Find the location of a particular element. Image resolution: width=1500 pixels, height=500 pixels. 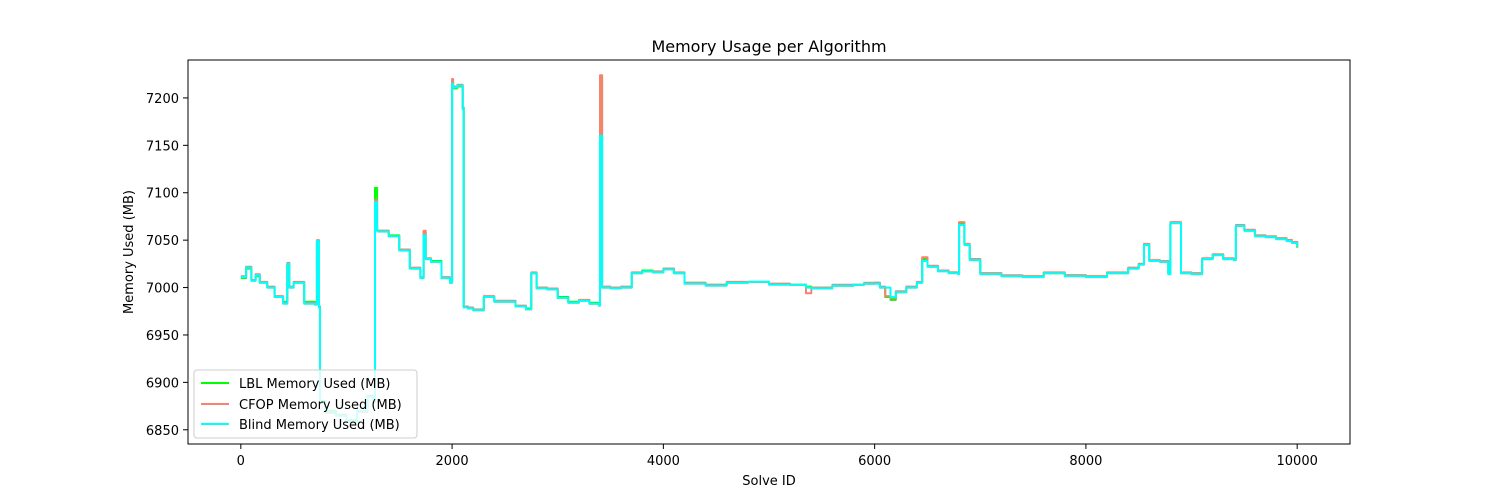

y-tick-label: 7050 is located at coordinates (162, 241).